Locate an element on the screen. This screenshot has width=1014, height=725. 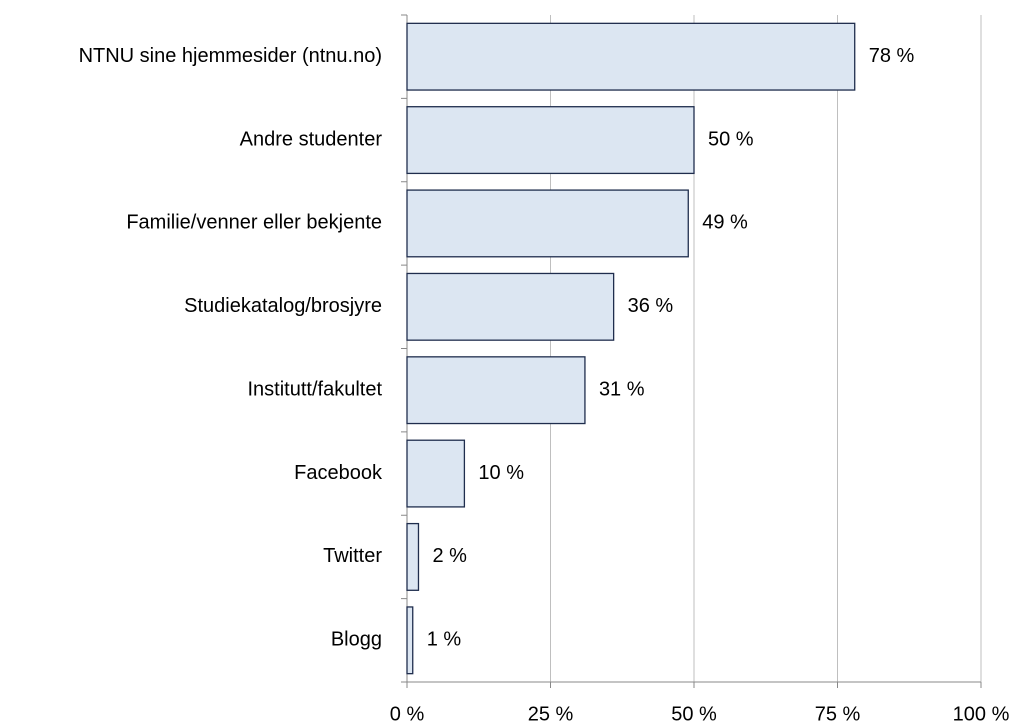
y-tick-label: NTNU sine hjemmesider (ntnu.no) is located at coordinates (230, 56).